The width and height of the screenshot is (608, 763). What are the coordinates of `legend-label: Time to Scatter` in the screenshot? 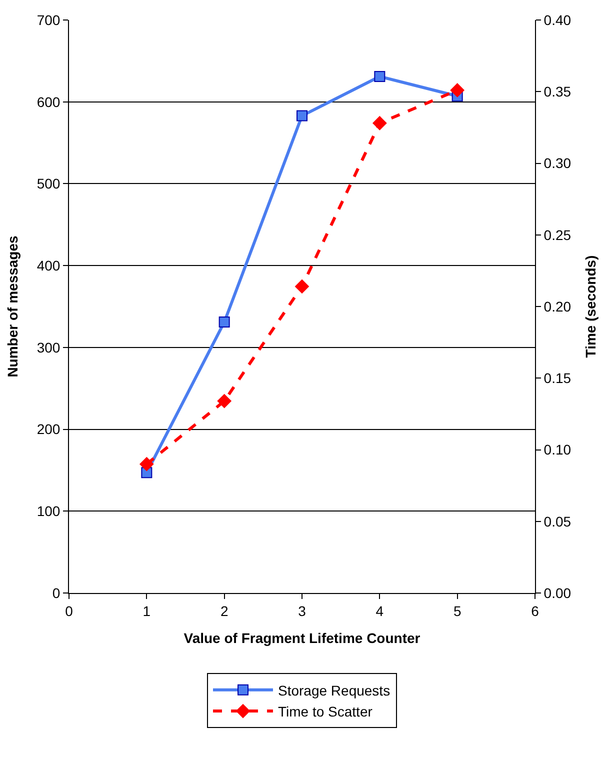 It's located at (325, 711).